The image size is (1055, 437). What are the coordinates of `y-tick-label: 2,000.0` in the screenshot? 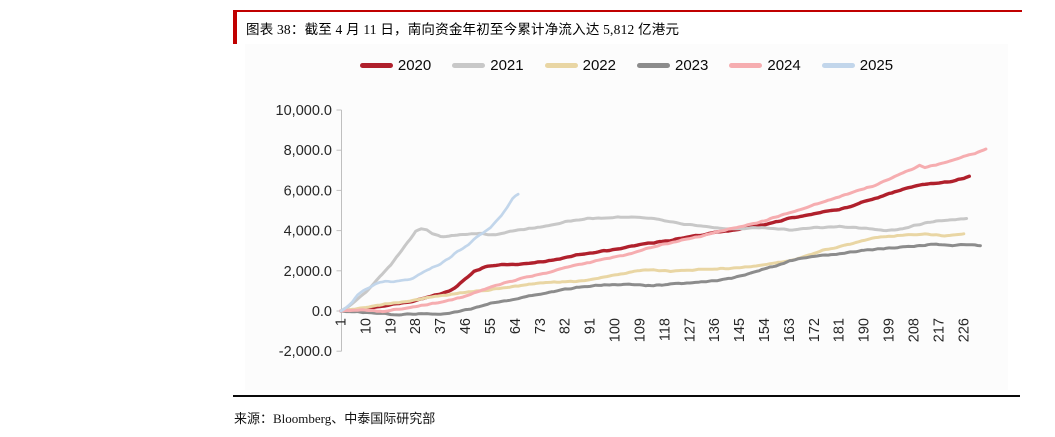 It's located at (308, 272).